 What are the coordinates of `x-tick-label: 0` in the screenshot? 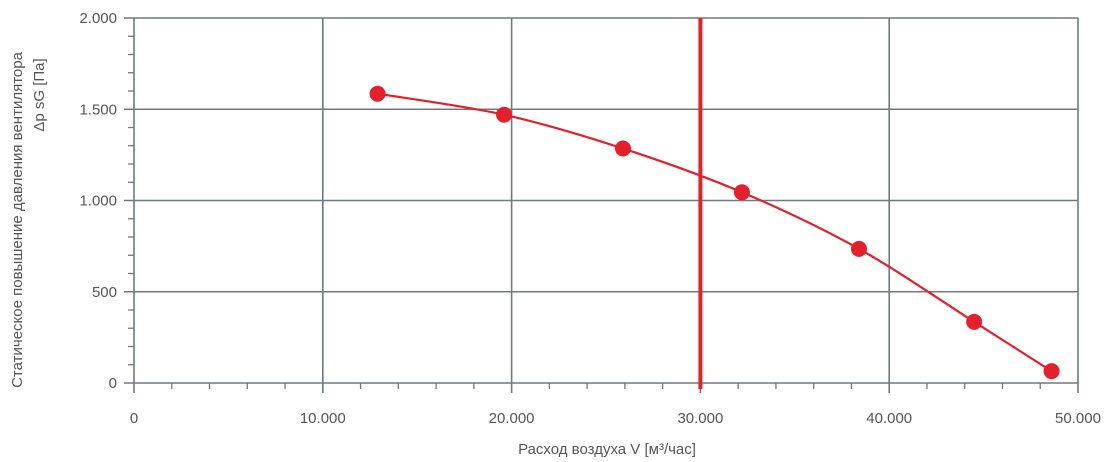 It's located at (134, 418).